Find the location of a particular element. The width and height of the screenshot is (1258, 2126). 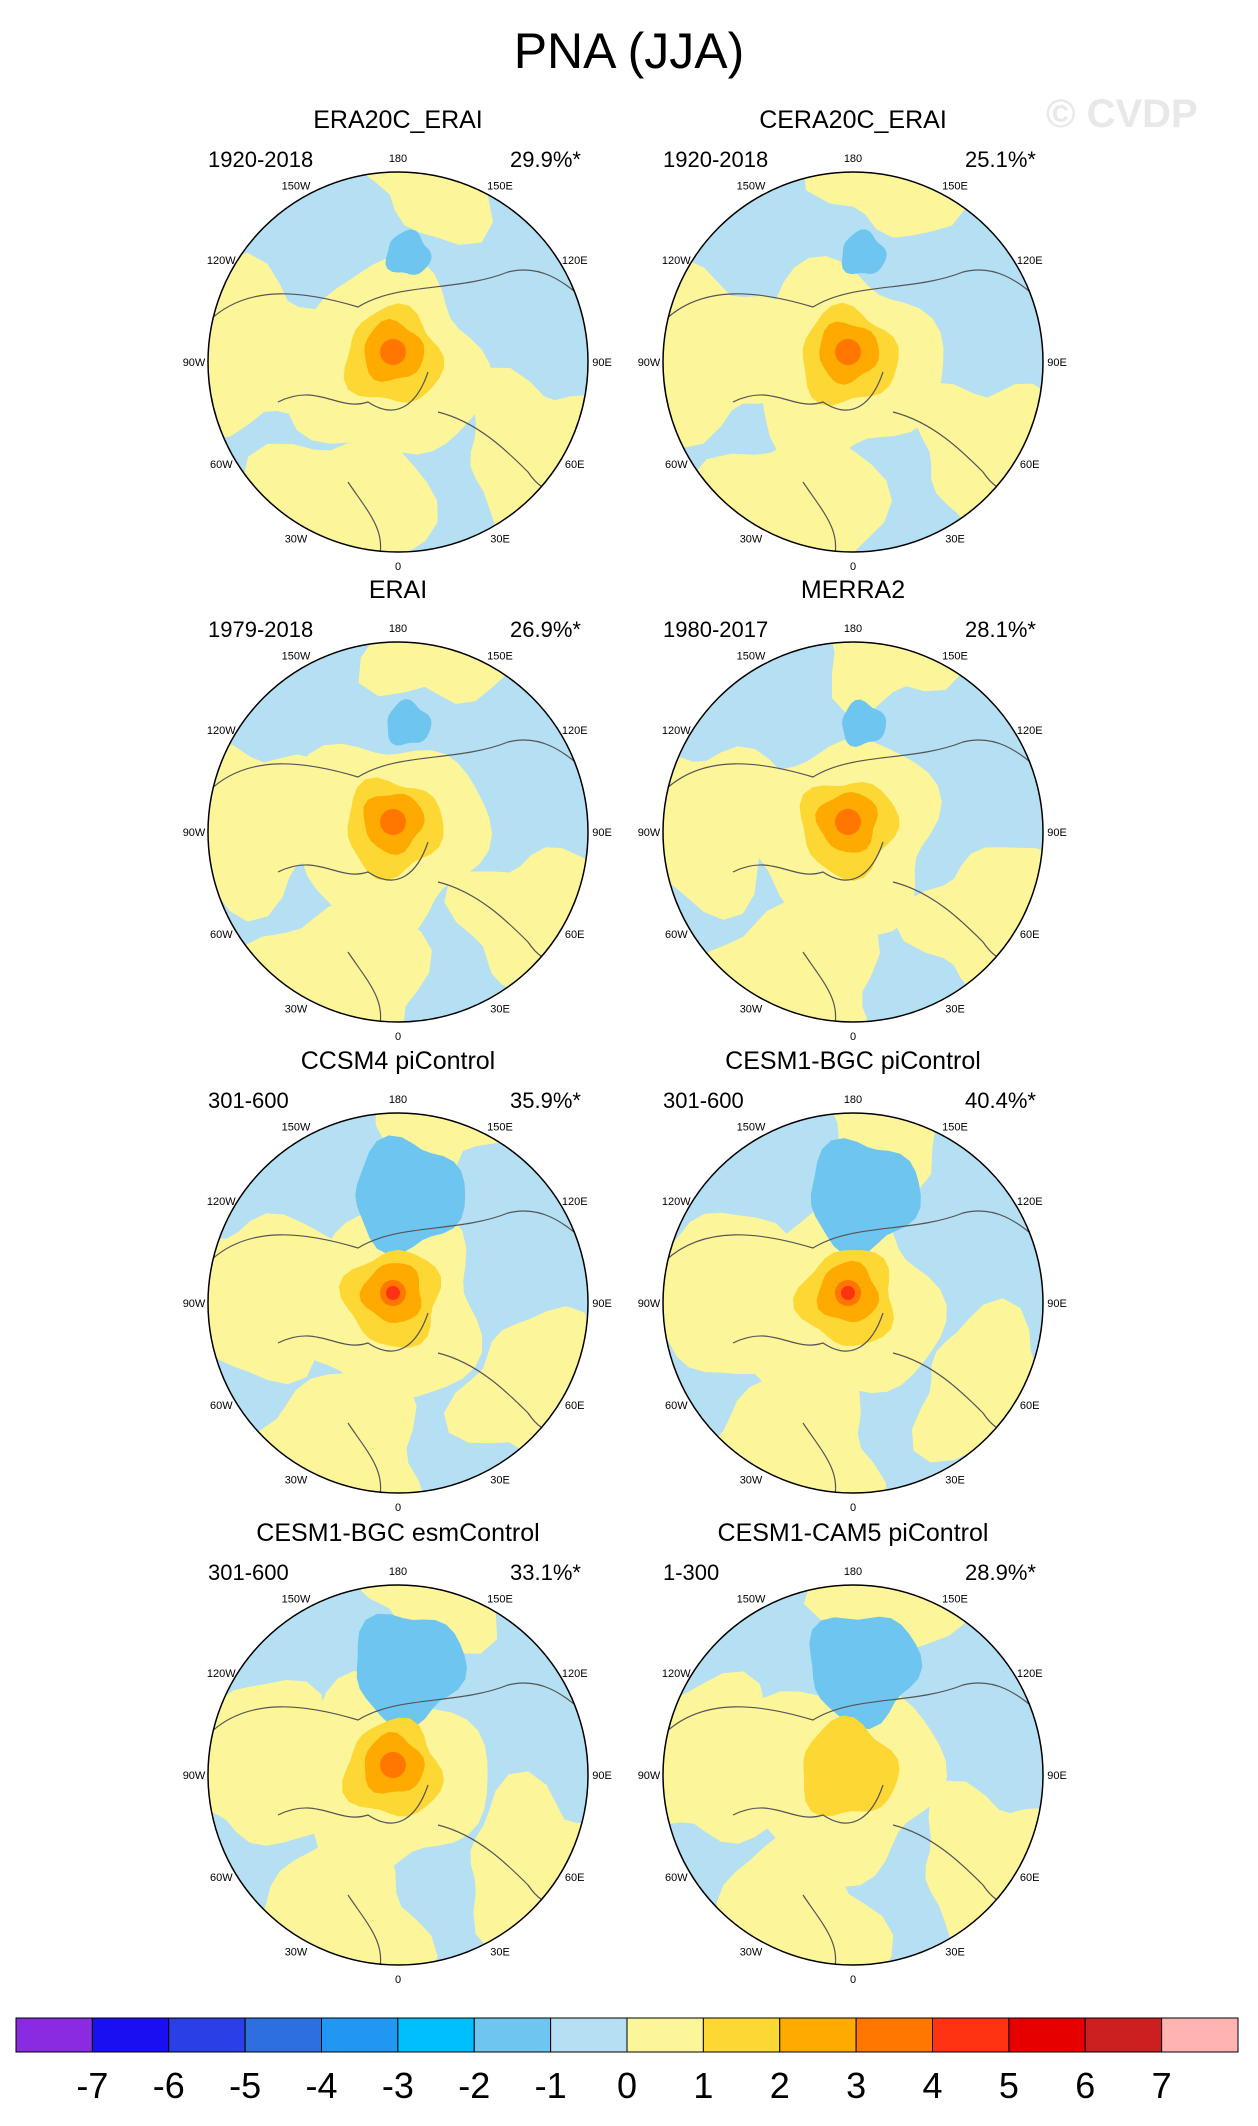

panel-variance: 26.9%* is located at coordinates (545, 629).